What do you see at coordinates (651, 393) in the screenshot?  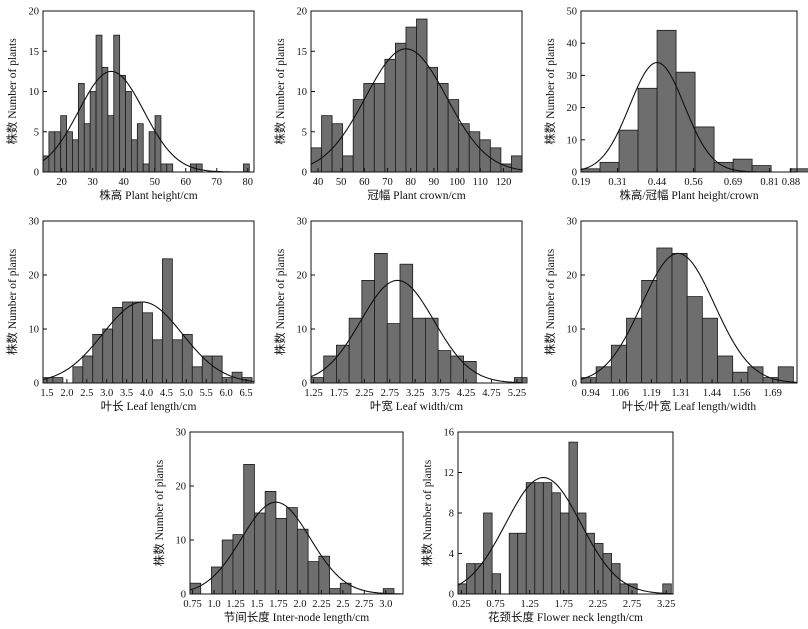 I see `x-tick-label: 1.19` at bounding box center [651, 393].